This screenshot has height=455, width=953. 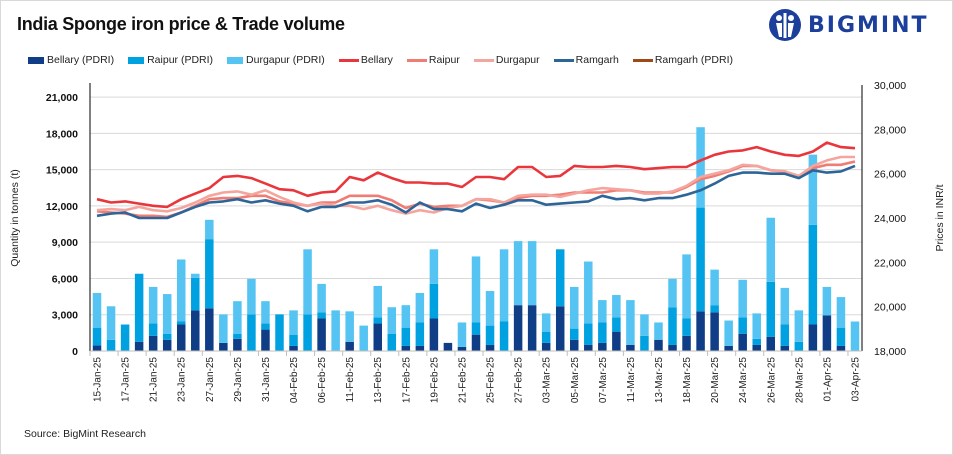 What do you see at coordinates (65, 279) in the screenshot?
I see `left-tick-label: 6,000` at bounding box center [65, 279].